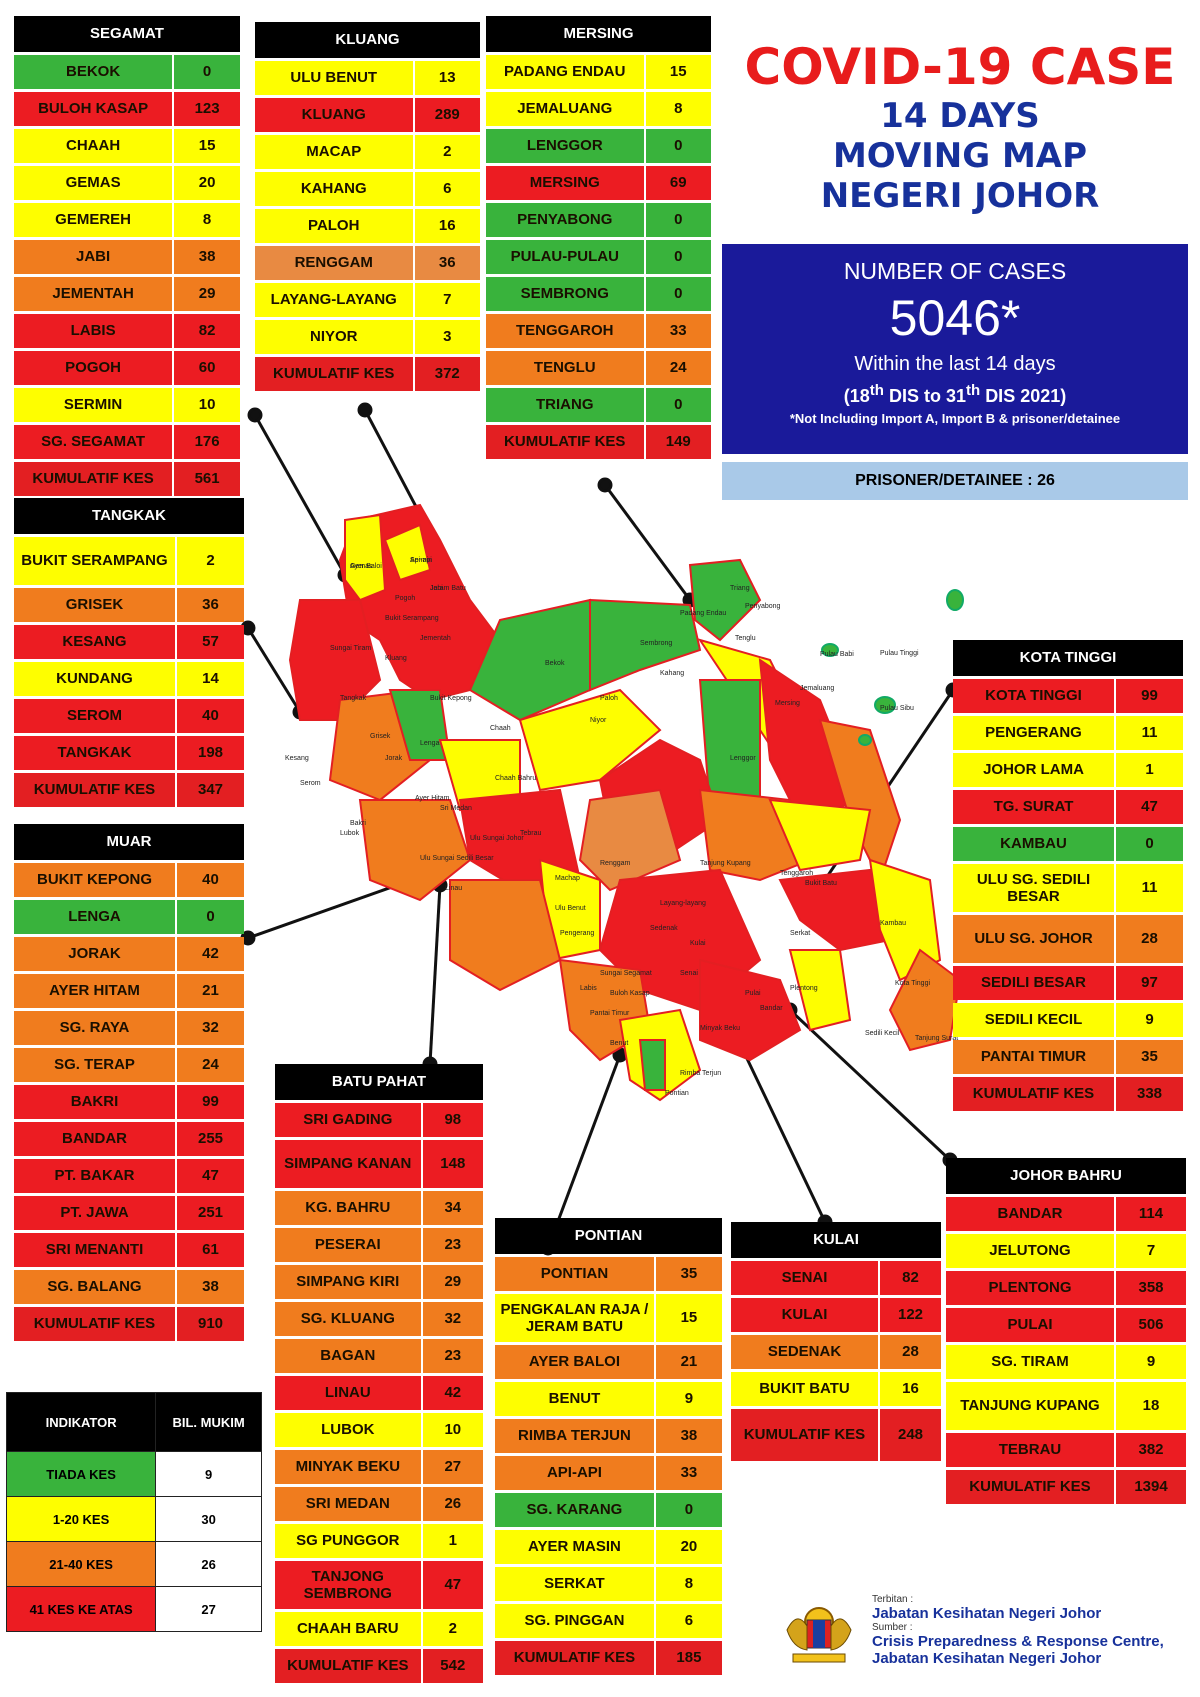  I want to click on total-row: KUMULATIF KES 372, so click(367, 374).